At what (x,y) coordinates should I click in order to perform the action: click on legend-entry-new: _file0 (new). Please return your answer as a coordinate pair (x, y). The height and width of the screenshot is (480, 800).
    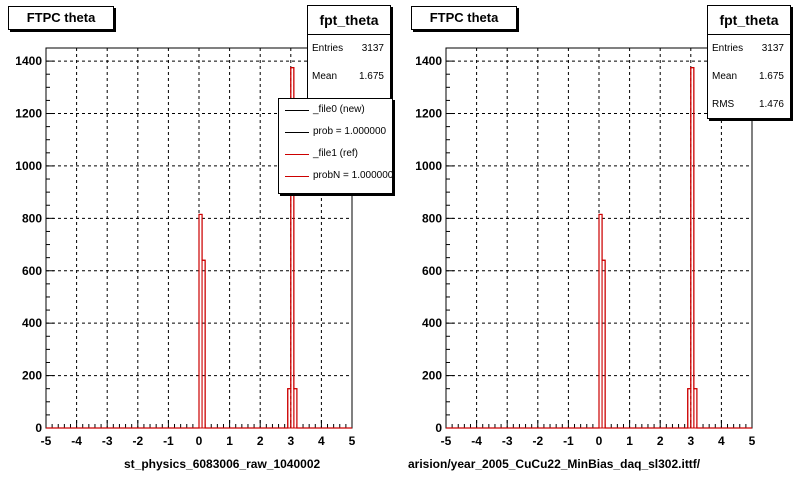
    Looking at the image, I should click on (335, 110).